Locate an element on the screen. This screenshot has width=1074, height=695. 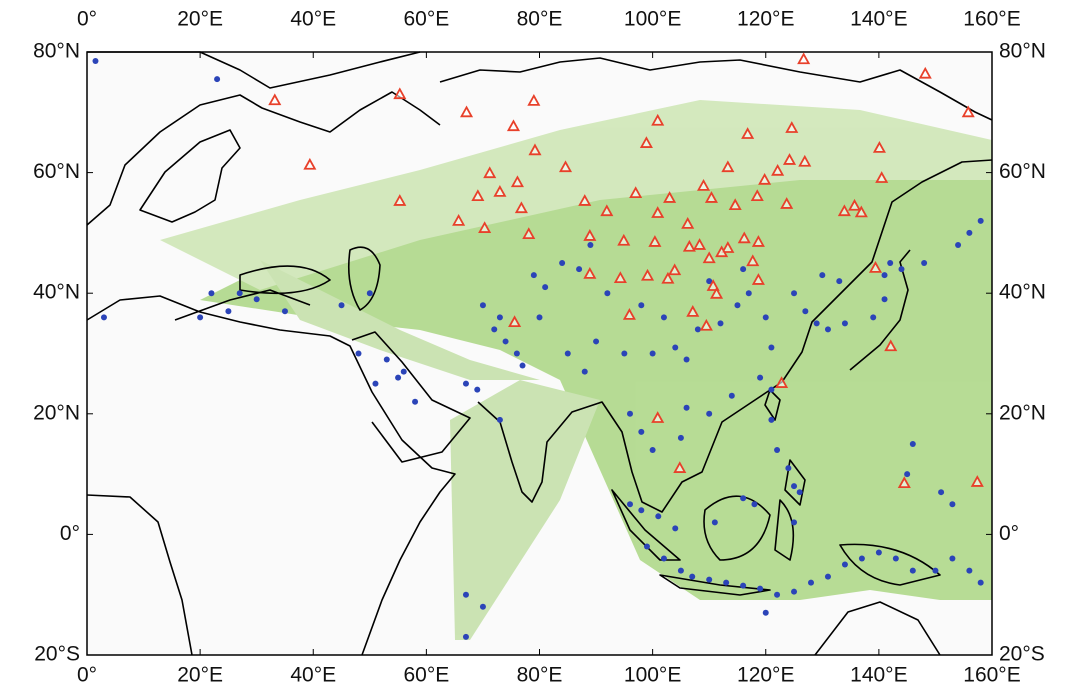
y-tick-label-left: 80°N is located at coordinates (56, 51).